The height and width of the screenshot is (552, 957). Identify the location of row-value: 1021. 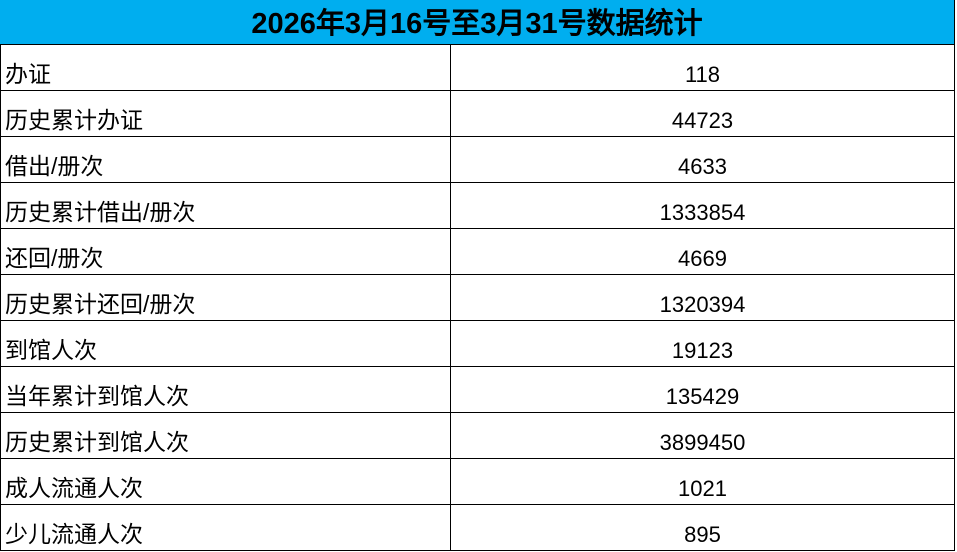
(703, 481).